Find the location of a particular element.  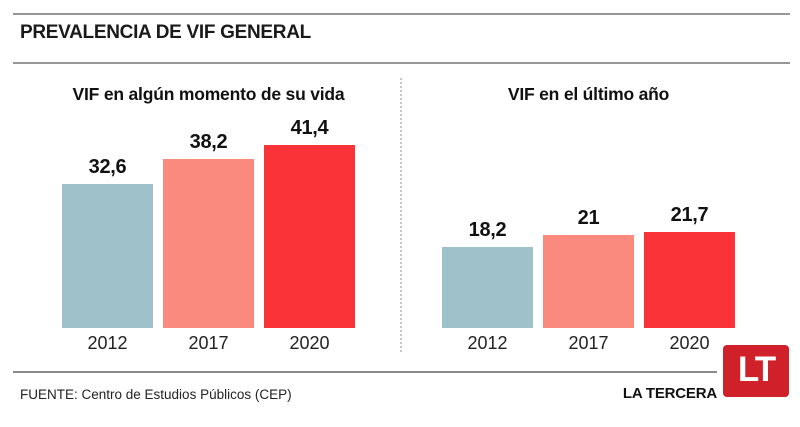

bar-item: 18,2 is located at coordinates (487, 273).